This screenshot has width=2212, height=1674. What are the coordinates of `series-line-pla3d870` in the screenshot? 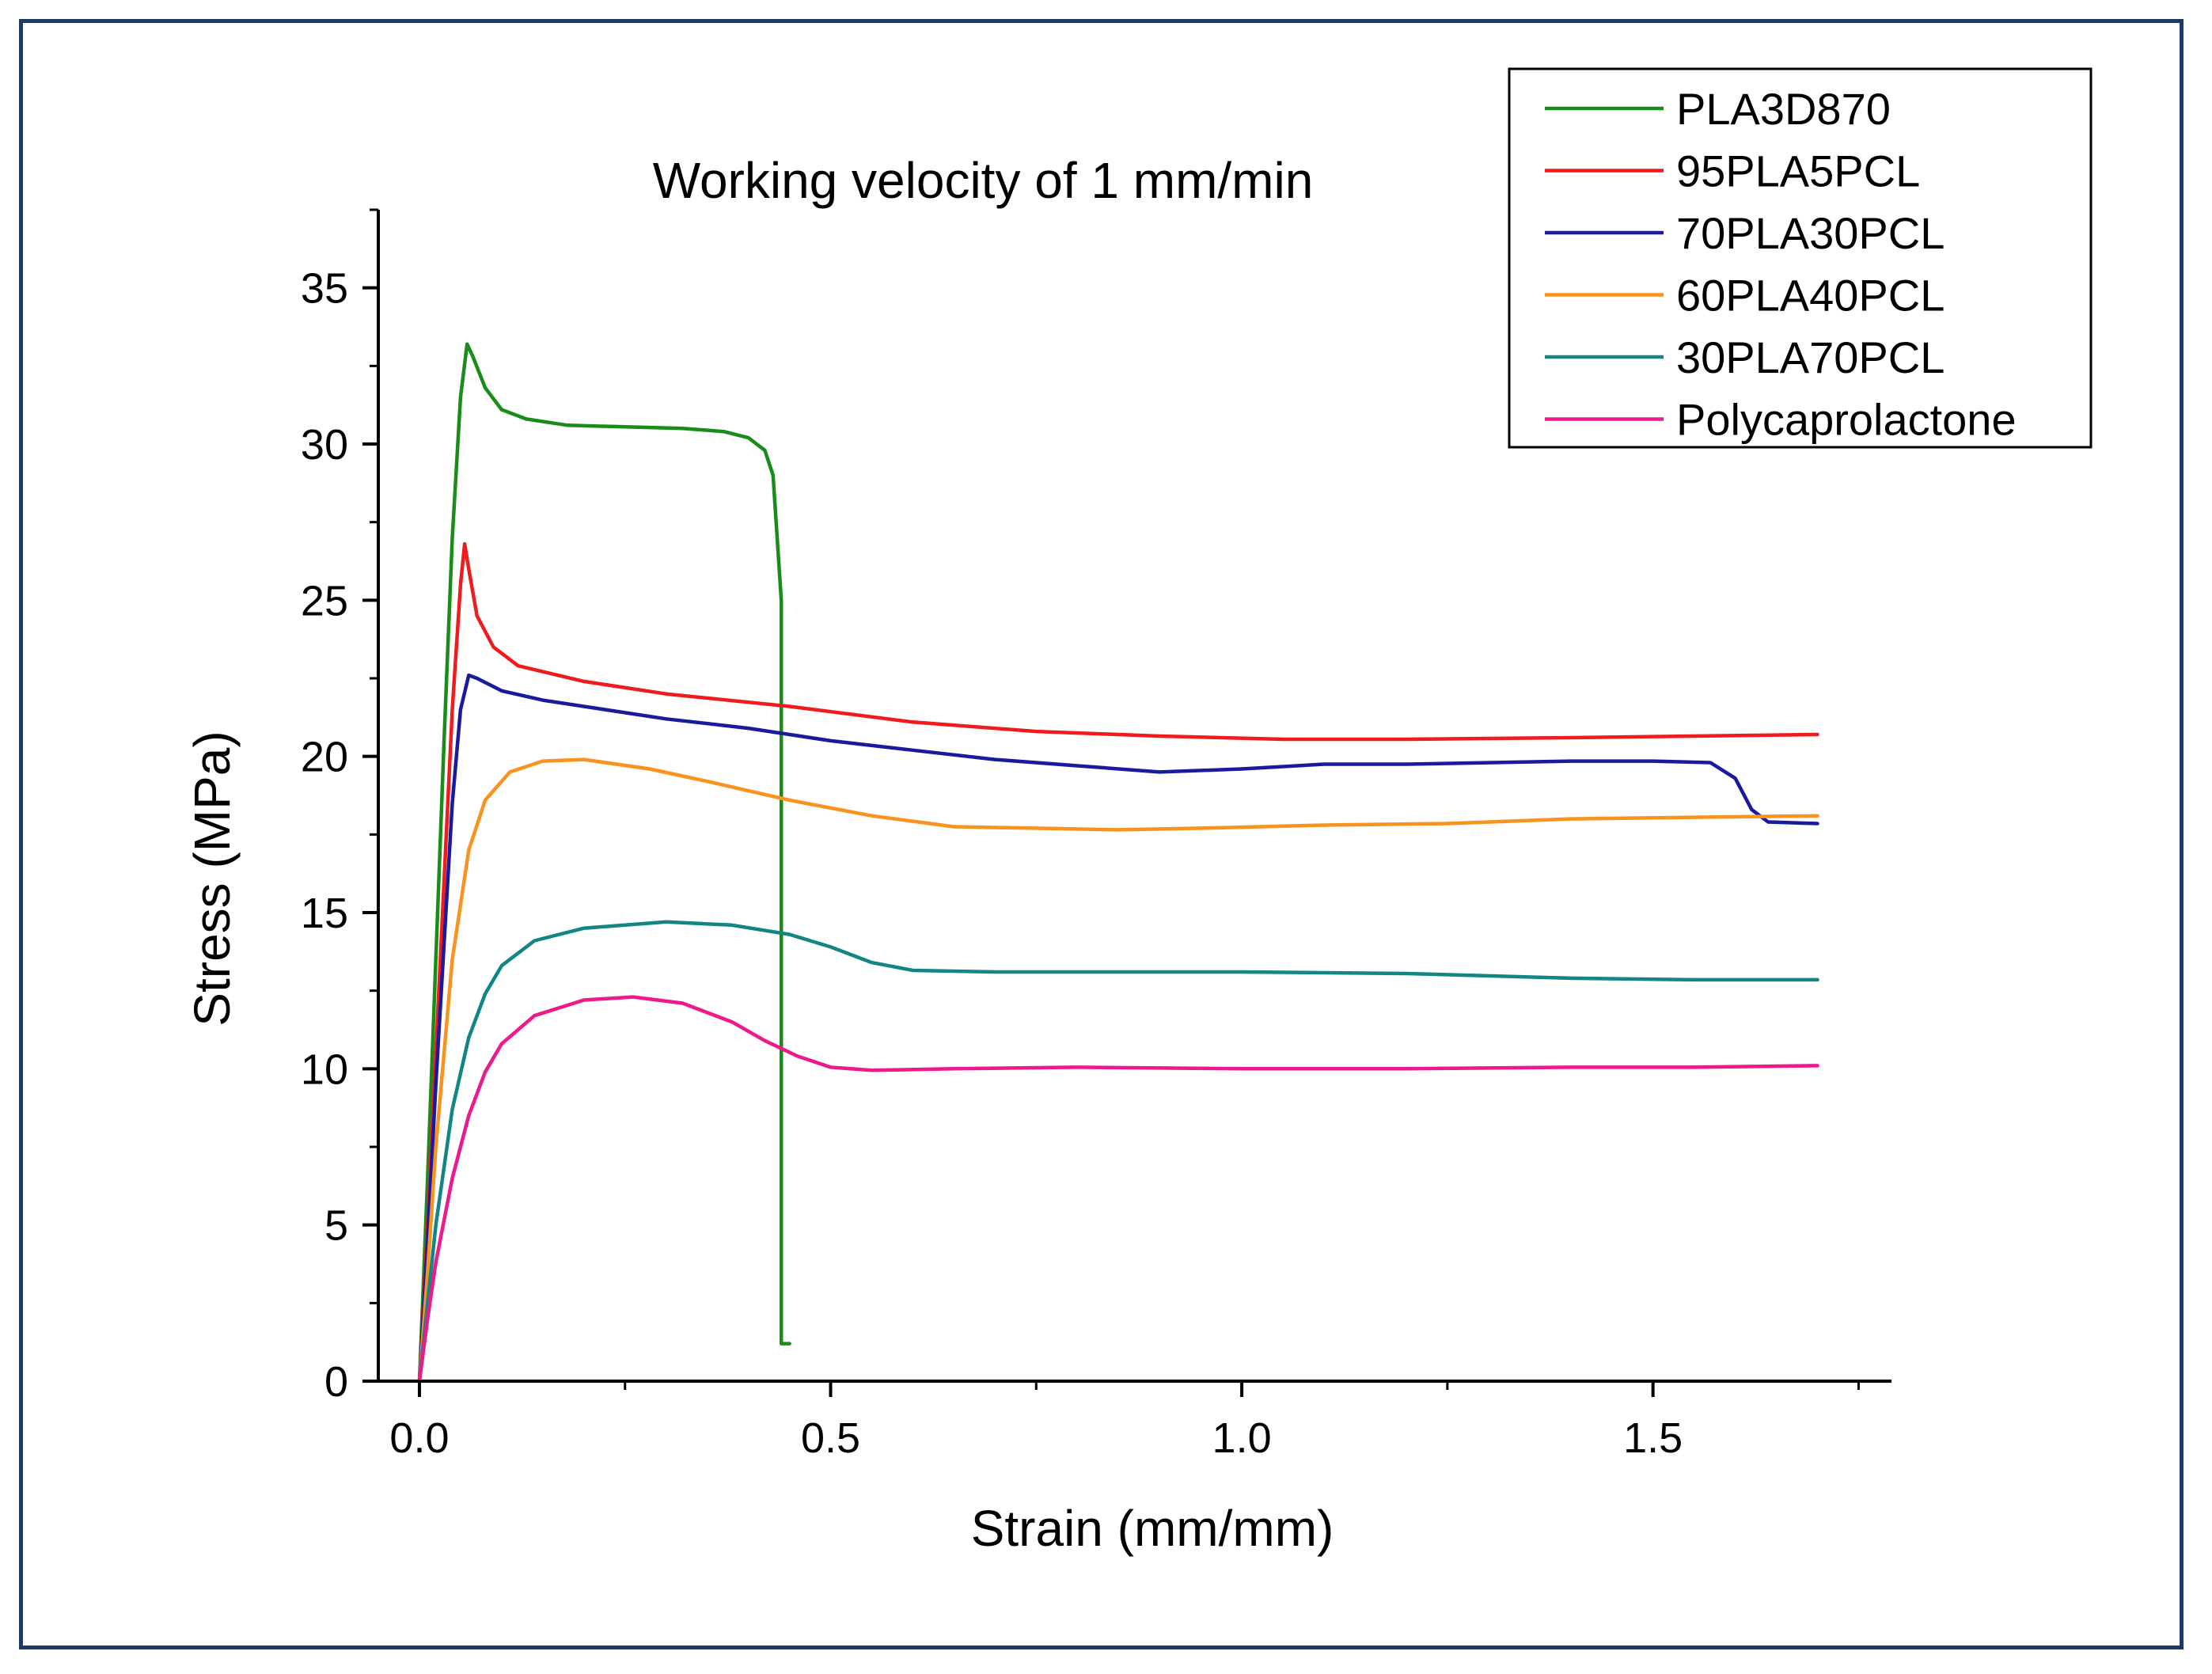 It's located at (604, 863).